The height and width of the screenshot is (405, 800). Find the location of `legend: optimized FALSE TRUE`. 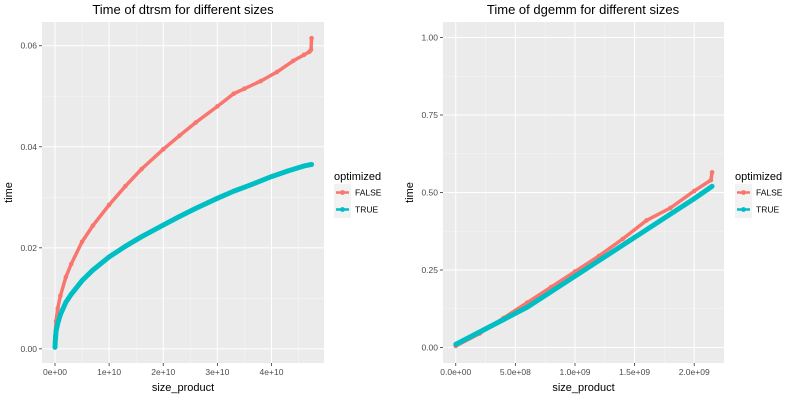

legend: optimized FALSE TRUE is located at coordinates (759, 194).